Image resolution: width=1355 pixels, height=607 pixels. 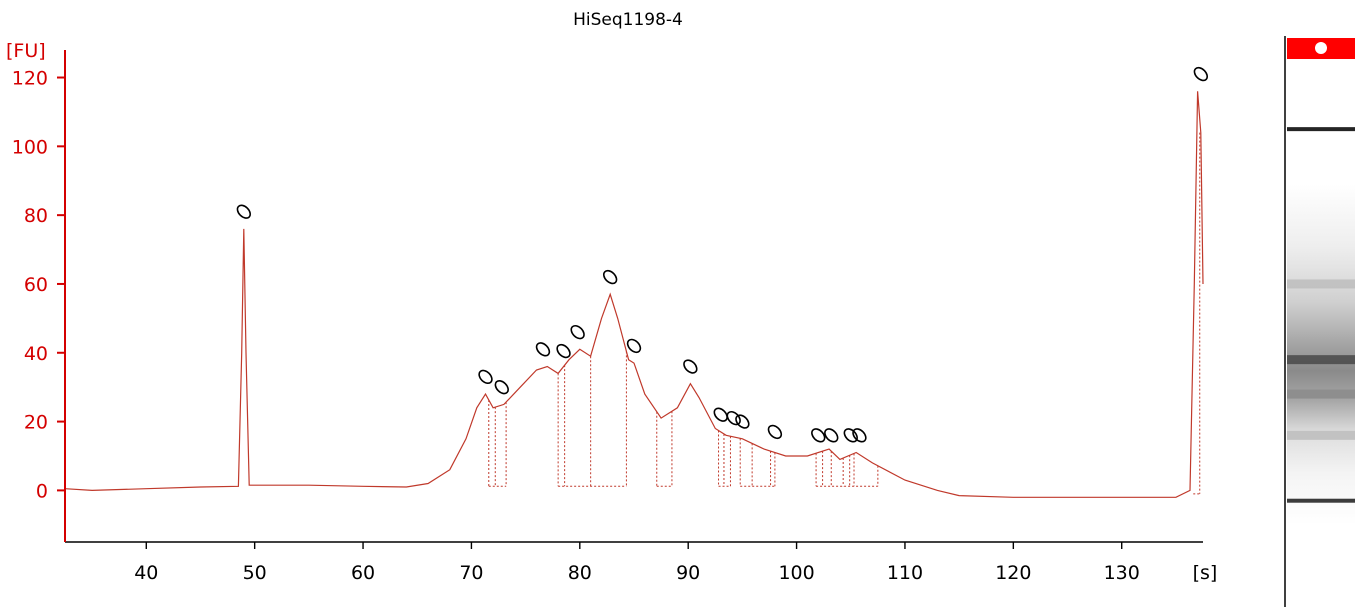 I want to click on x-axis: 40 50 60 70 80 90 100 110 120 130, so click(x=634, y=562).